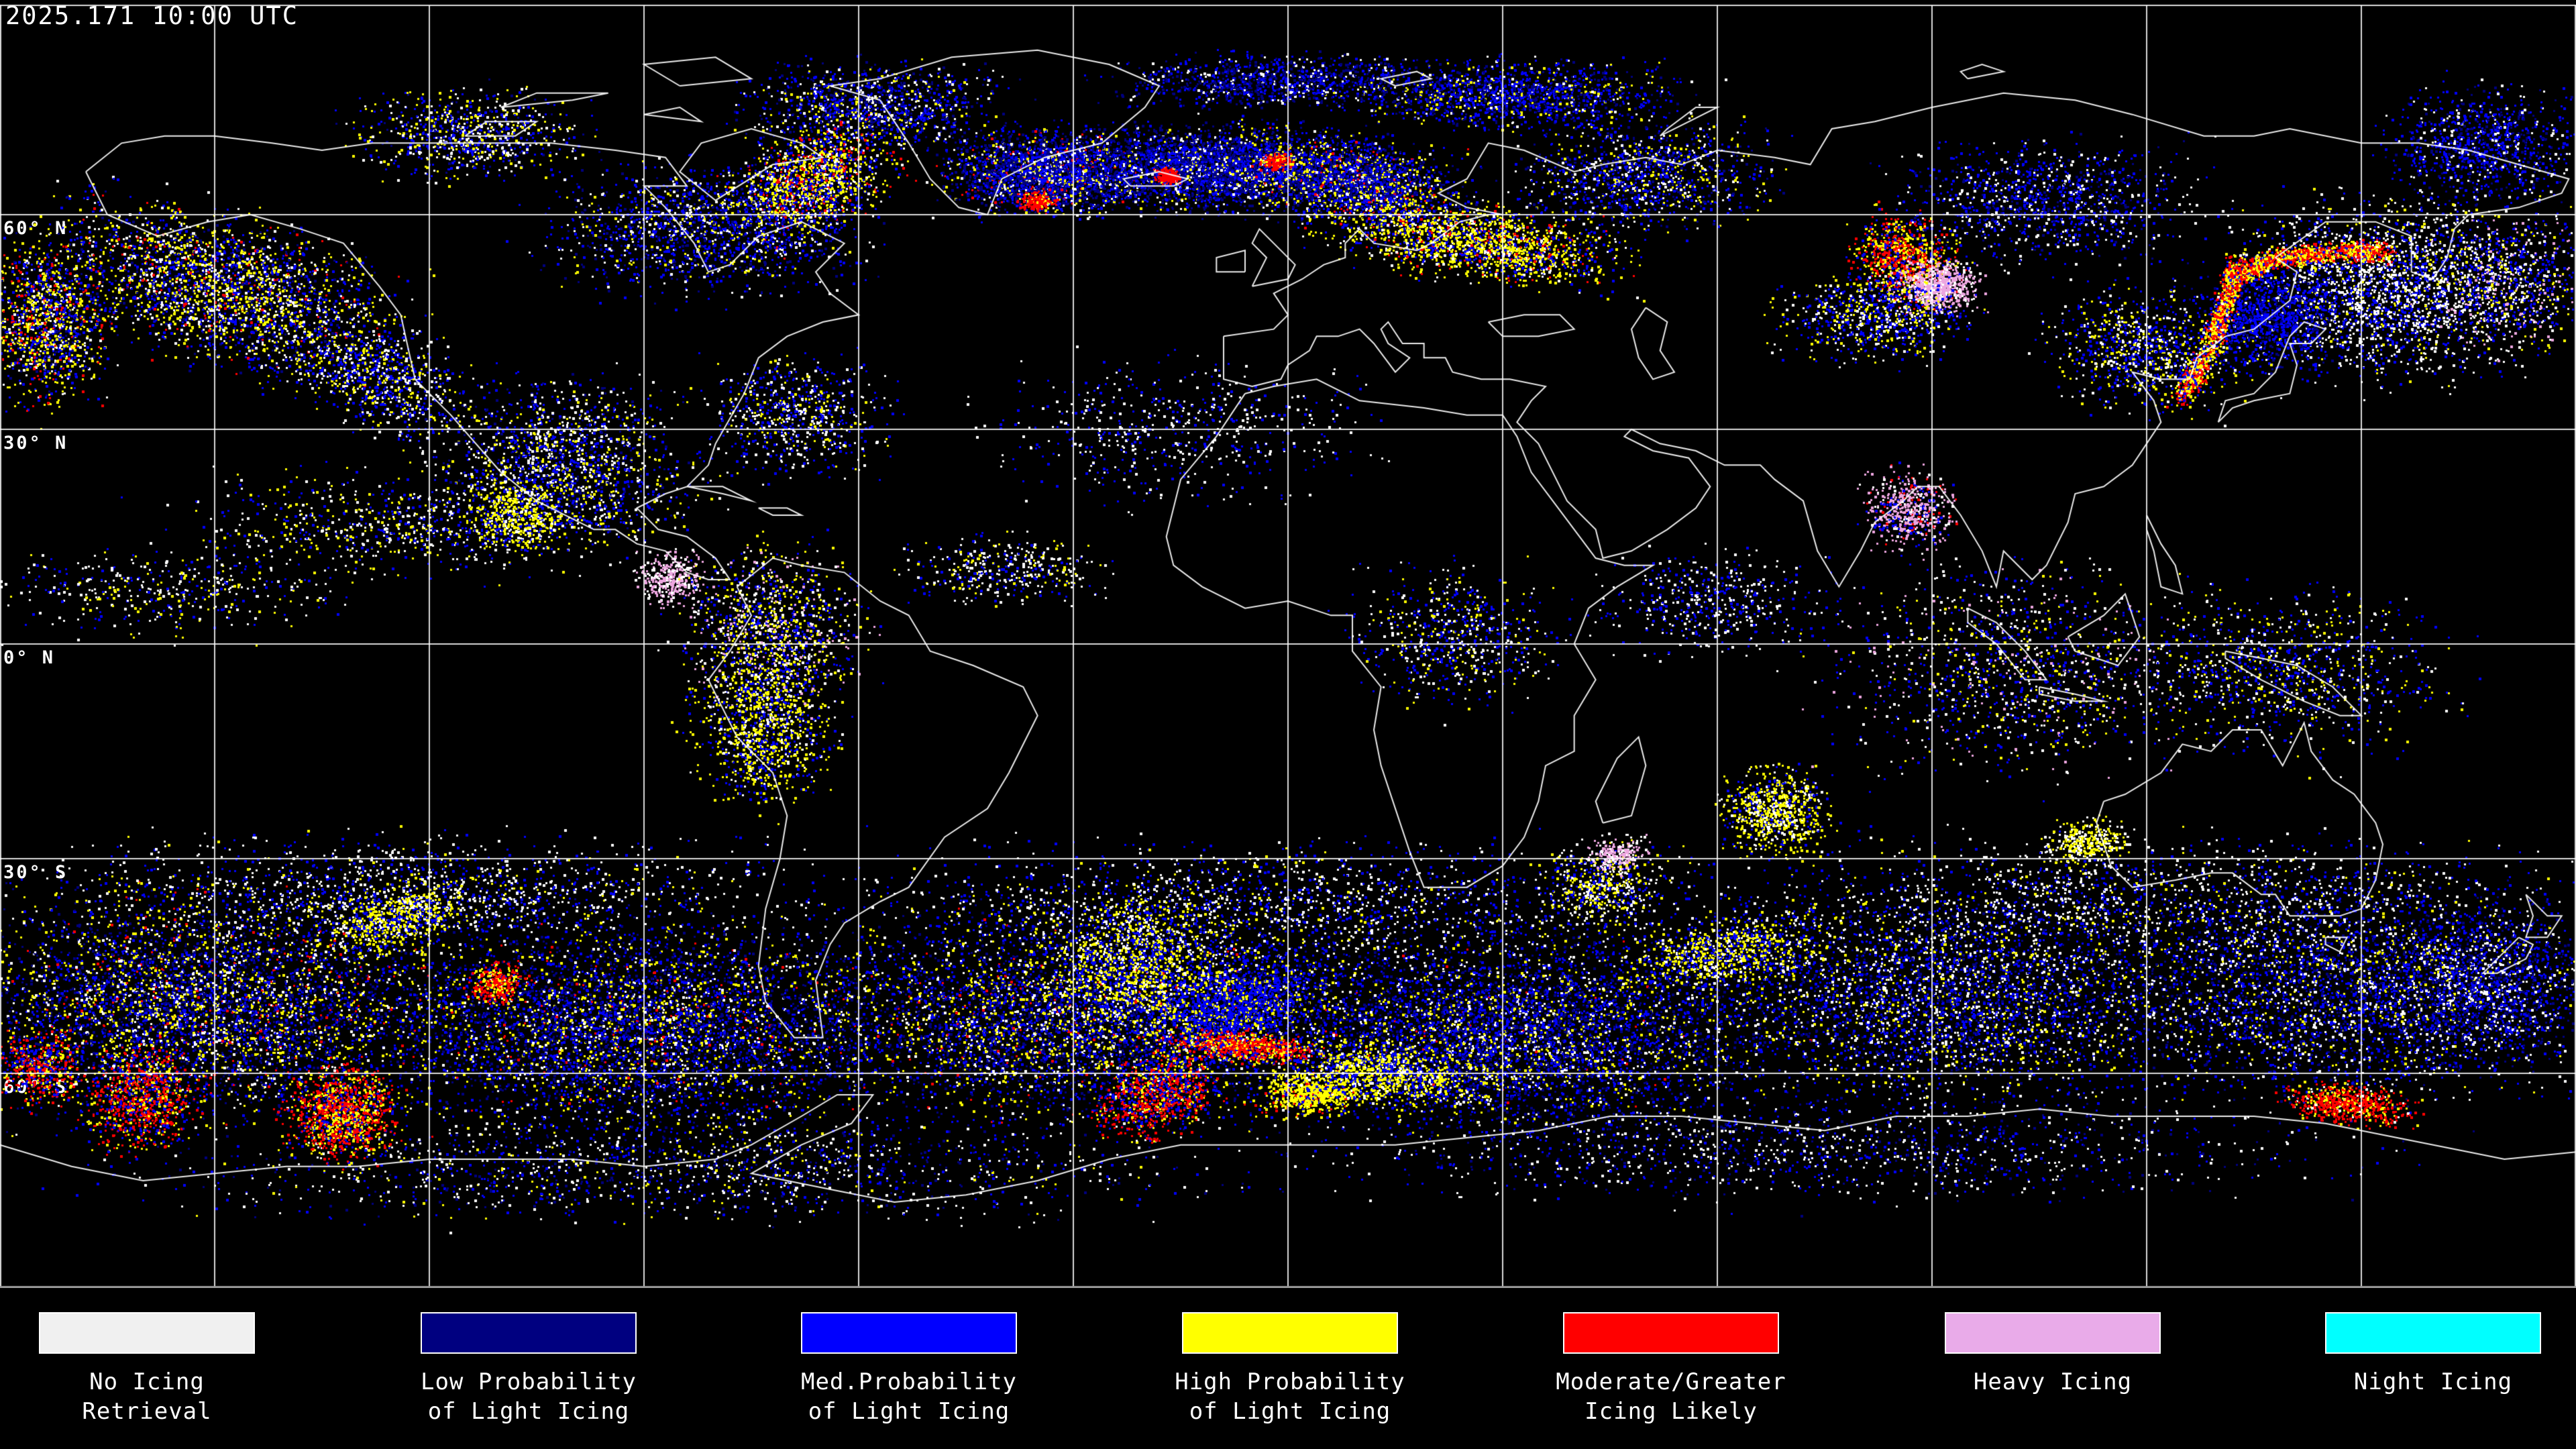 This screenshot has height=1449, width=2576. Describe the element at coordinates (1290, 1333) in the screenshot. I see `legend-swatch-high-probability` at that location.